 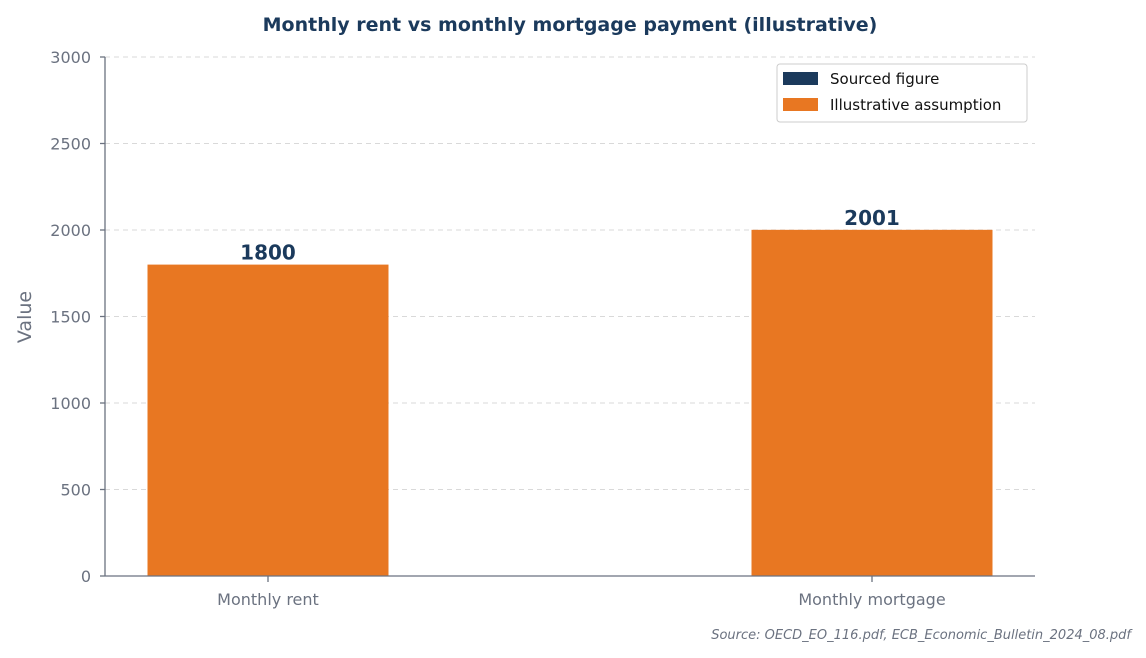 What do you see at coordinates (70, 144) in the screenshot?
I see `y-tick-label: 2500` at bounding box center [70, 144].